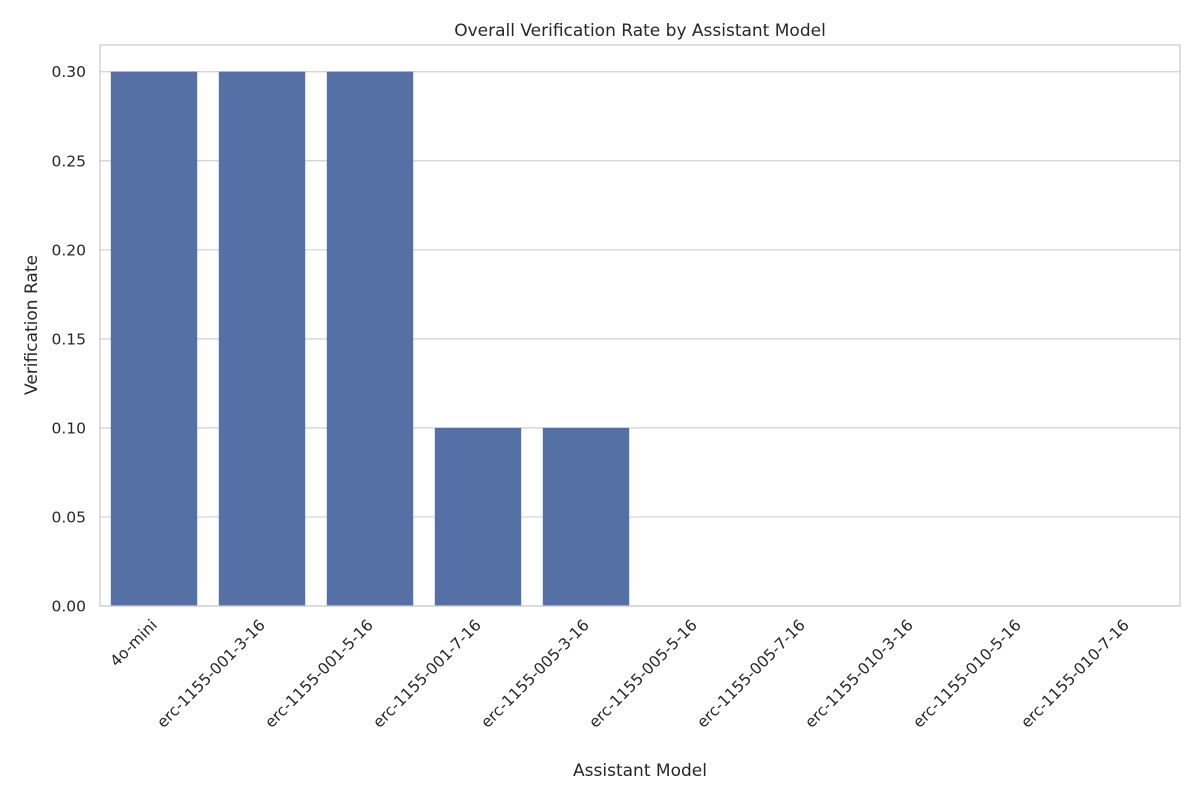 This screenshot has height=800, width=1200. I want to click on y-tick-label: 0.25, so click(68, 161).